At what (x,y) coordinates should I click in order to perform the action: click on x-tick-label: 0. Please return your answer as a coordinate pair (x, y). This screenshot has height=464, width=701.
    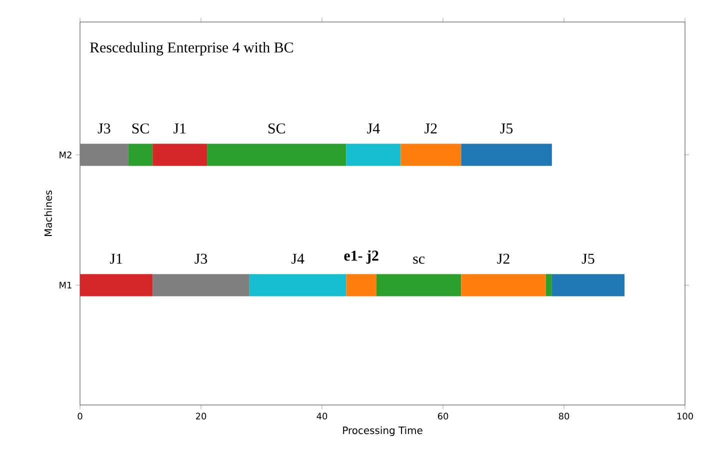
    Looking at the image, I should click on (80, 416).